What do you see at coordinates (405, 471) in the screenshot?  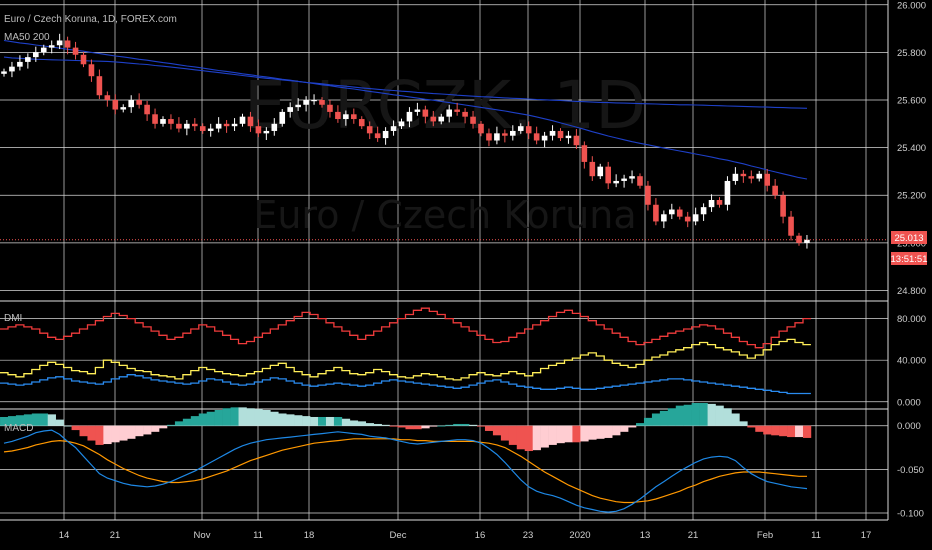 I see `macd-main-line` at bounding box center [405, 471].